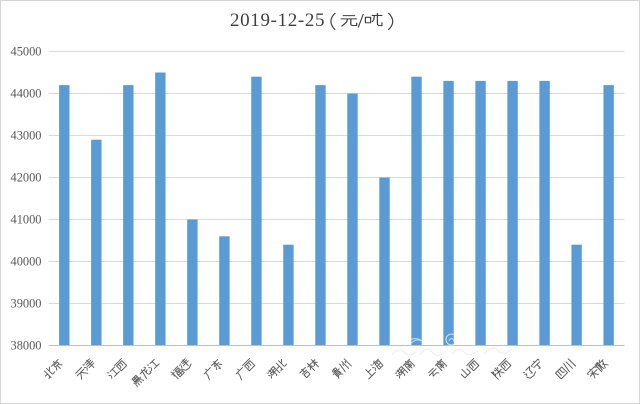 Image resolution: width=640 pixels, height=404 pixels. What do you see at coordinates (26, 52) in the screenshot?
I see `svg-text: 45000` at bounding box center [26, 52].